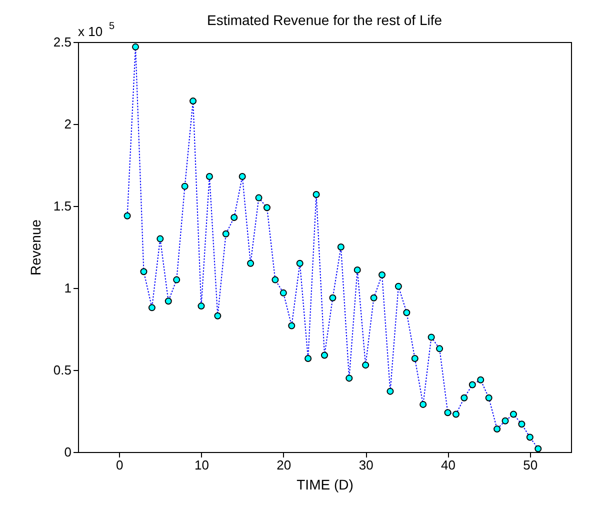  Describe the element at coordinates (62, 206) in the screenshot. I see `y-tick-label: 1.5` at that location.